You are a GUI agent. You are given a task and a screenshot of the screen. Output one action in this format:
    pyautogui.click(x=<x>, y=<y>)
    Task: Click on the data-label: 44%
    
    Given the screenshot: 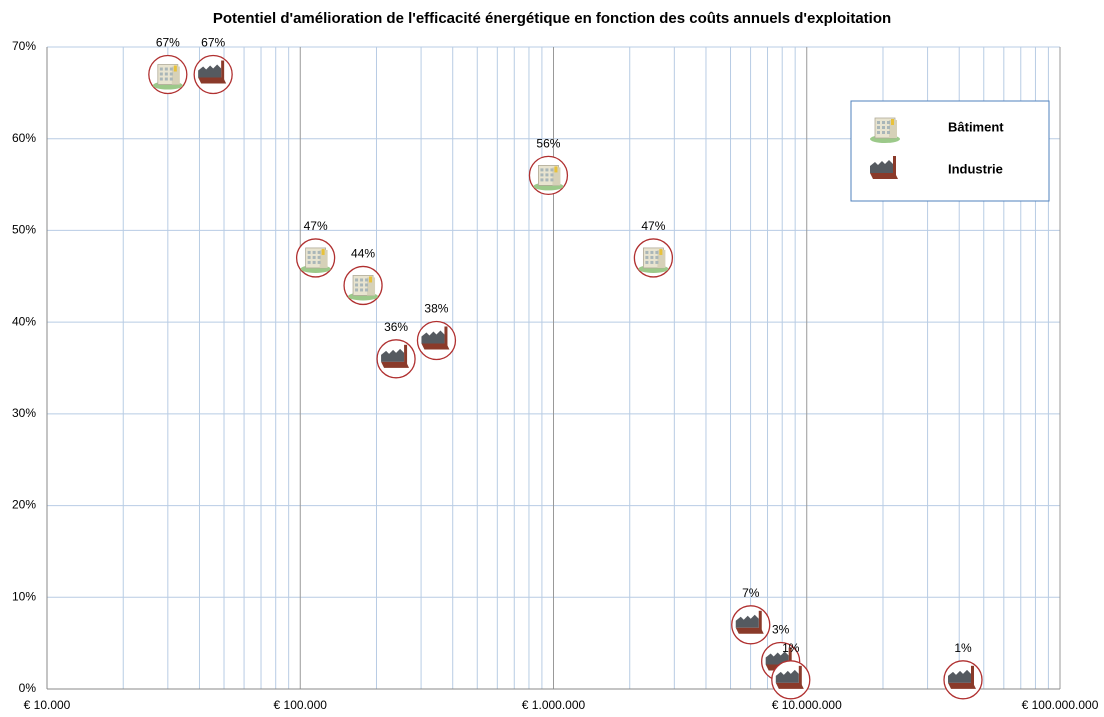 What is the action you would take?
    pyautogui.click(x=363, y=254)
    